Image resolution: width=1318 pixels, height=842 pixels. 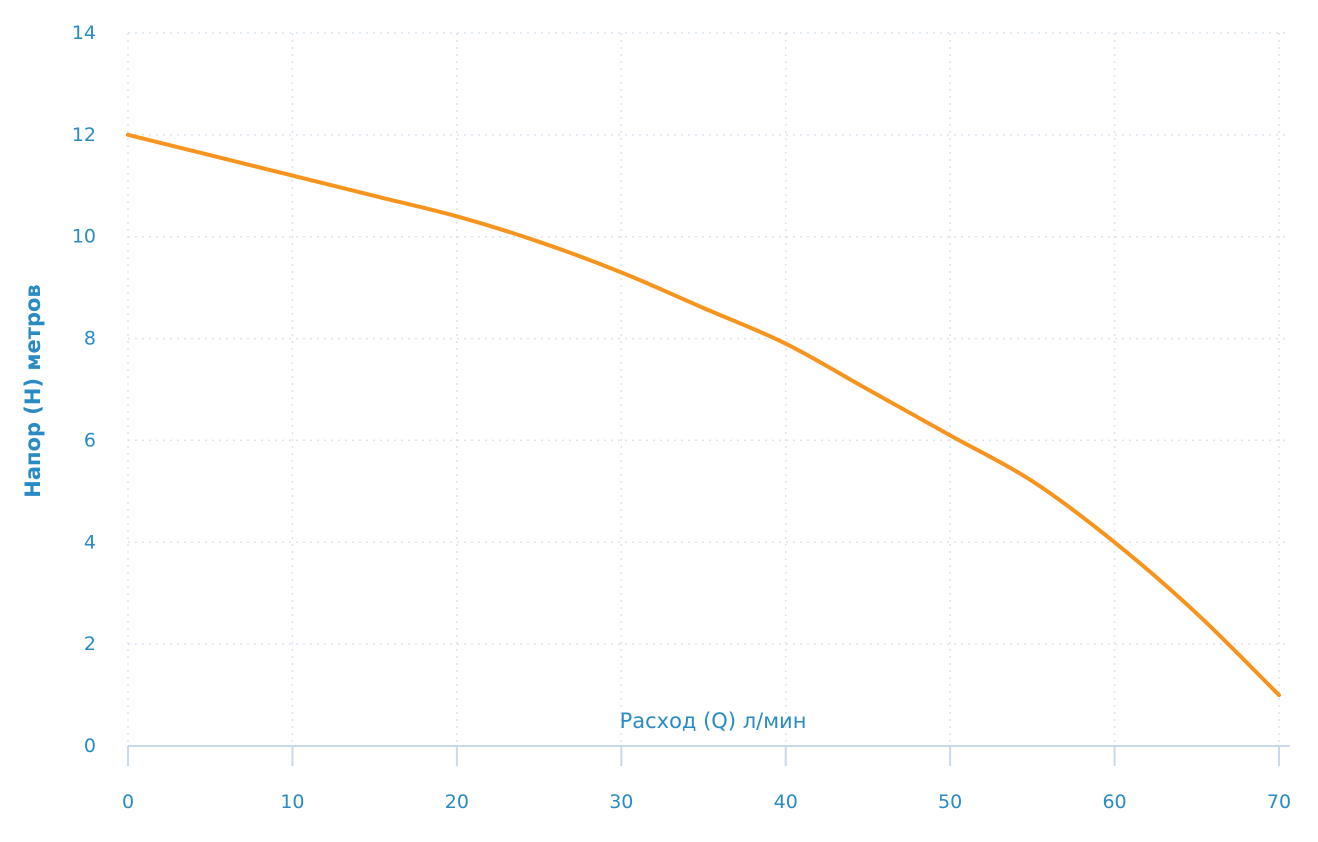 What do you see at coordinates (84, 237) in the screenshot?
I see `y-tick-label: 10` at bounding box center [84, 237].